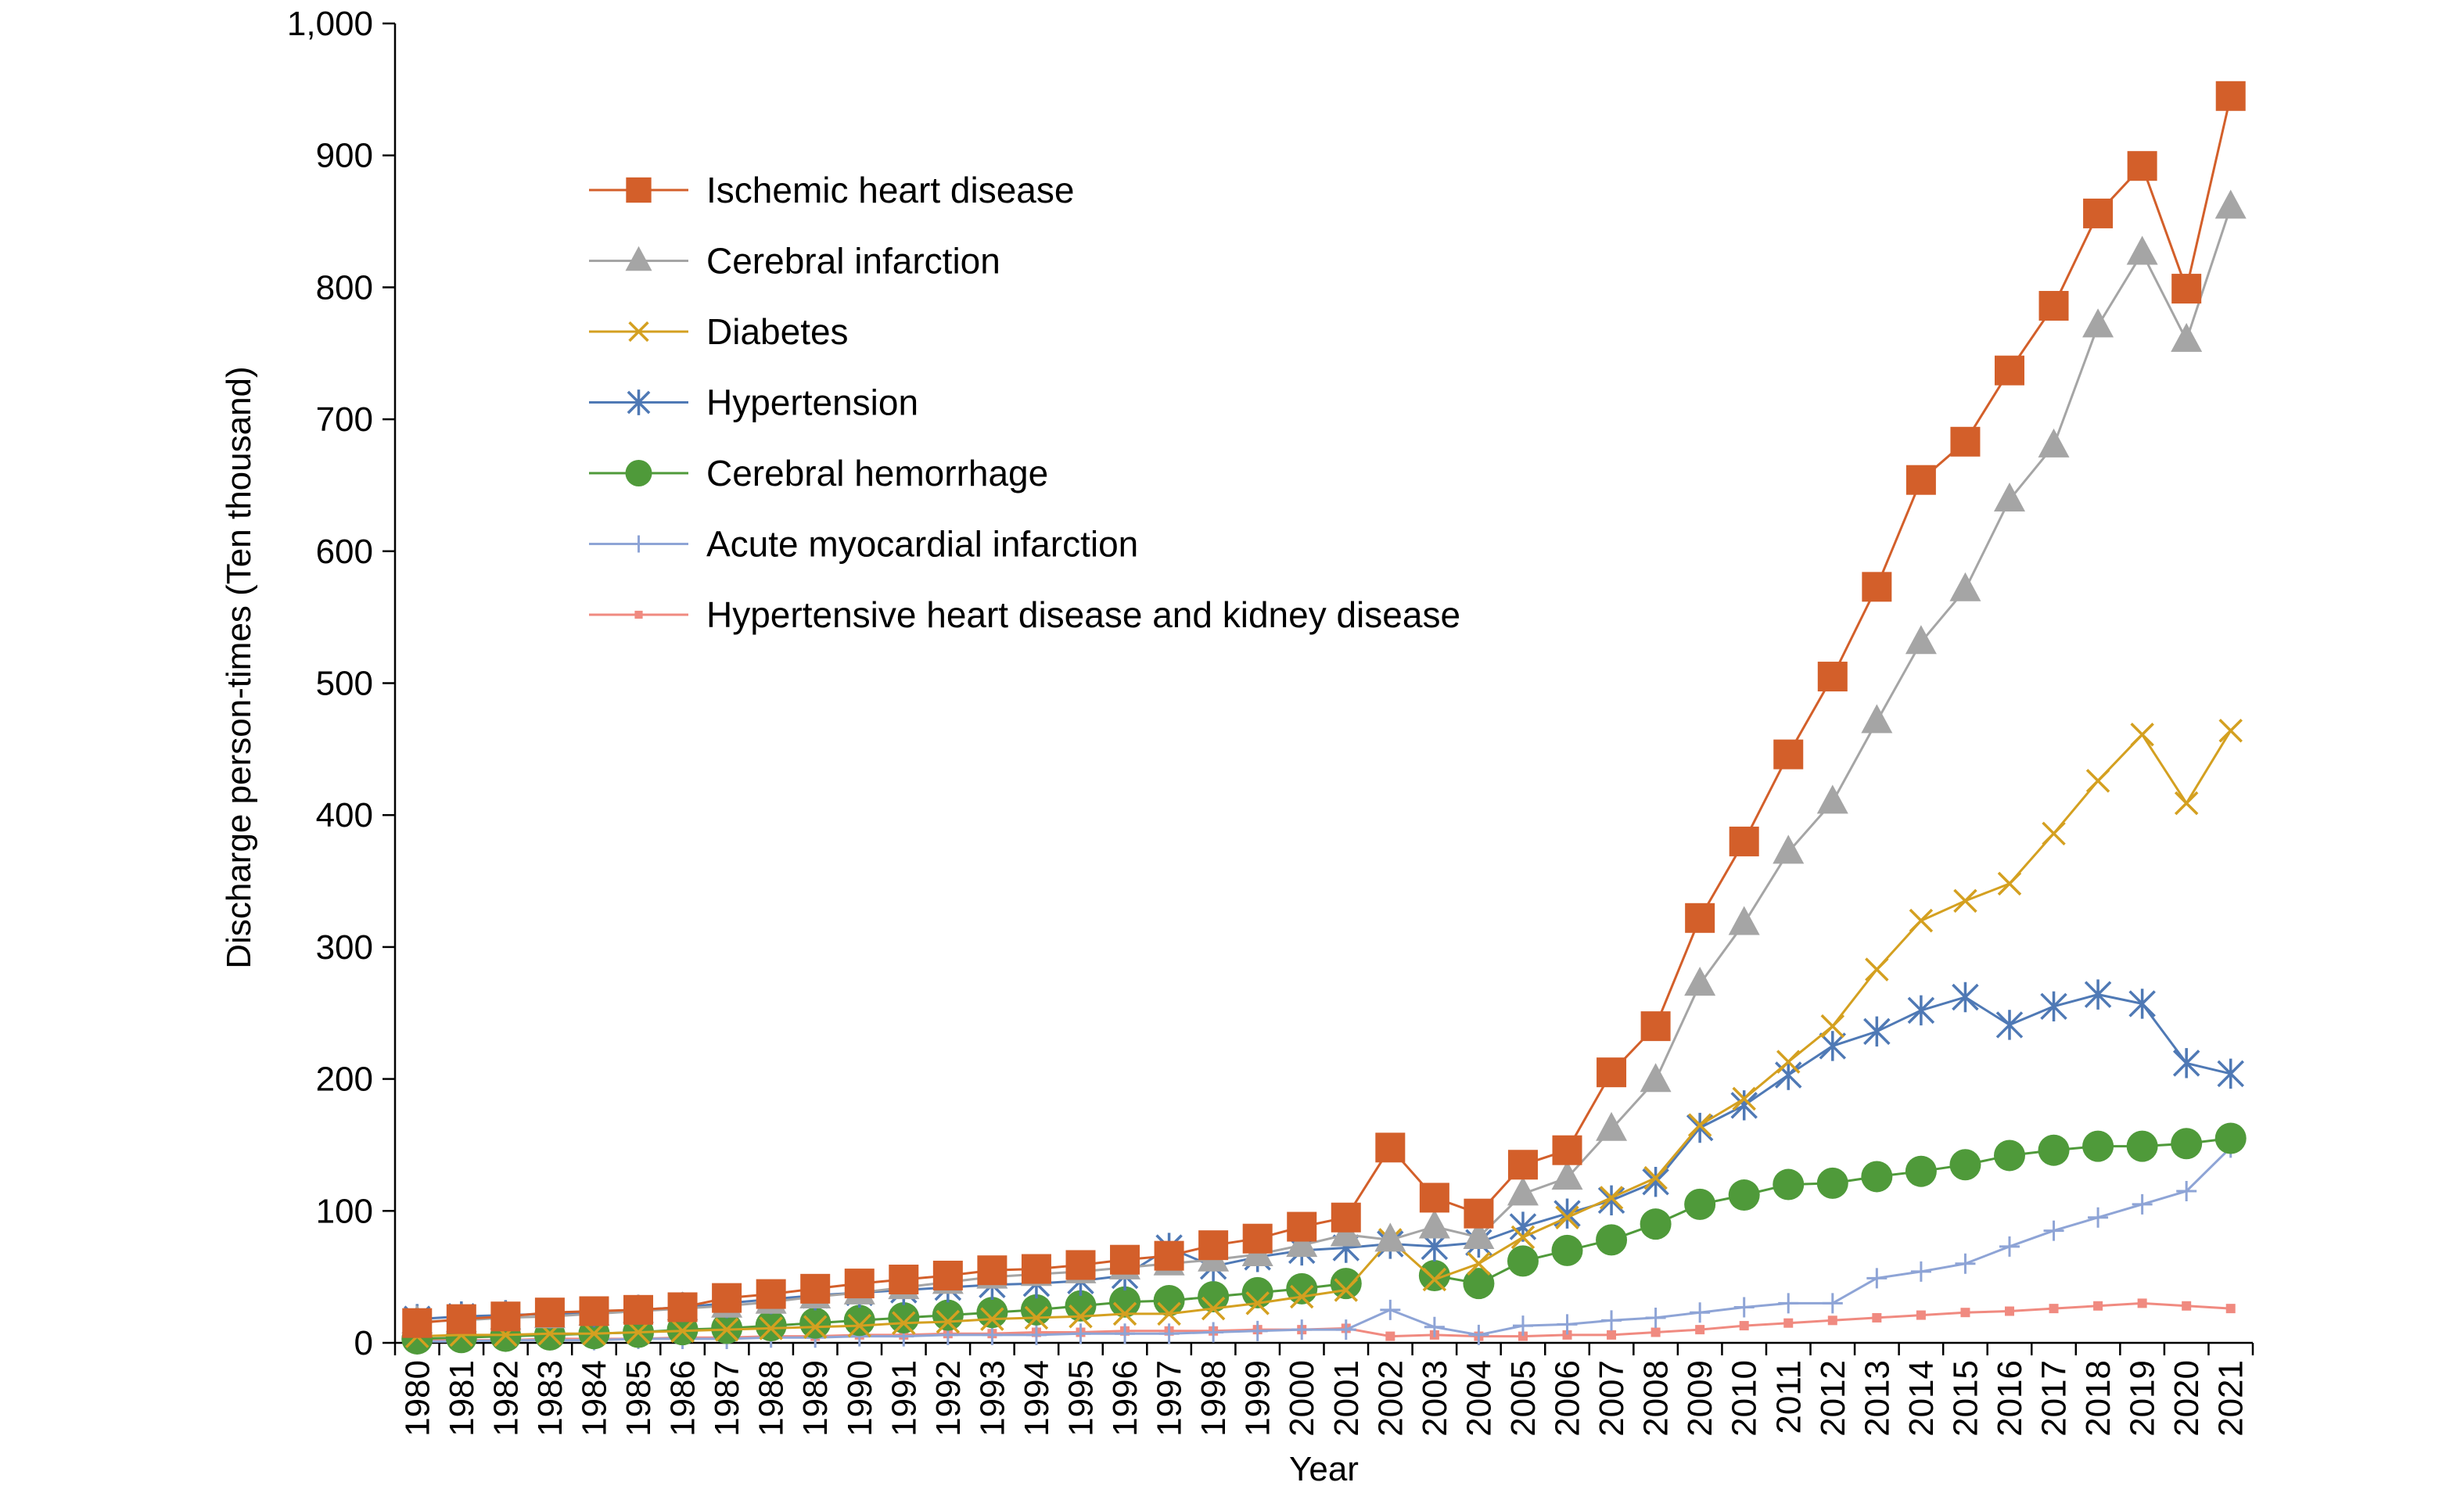 Image resolution: width=2464 pixels, height=1493 pixels. What do you see at coordinates (2010, 1398) in the screenshot?
I see `x-tick-label: 2016` at bounding box center [2010, 1398].